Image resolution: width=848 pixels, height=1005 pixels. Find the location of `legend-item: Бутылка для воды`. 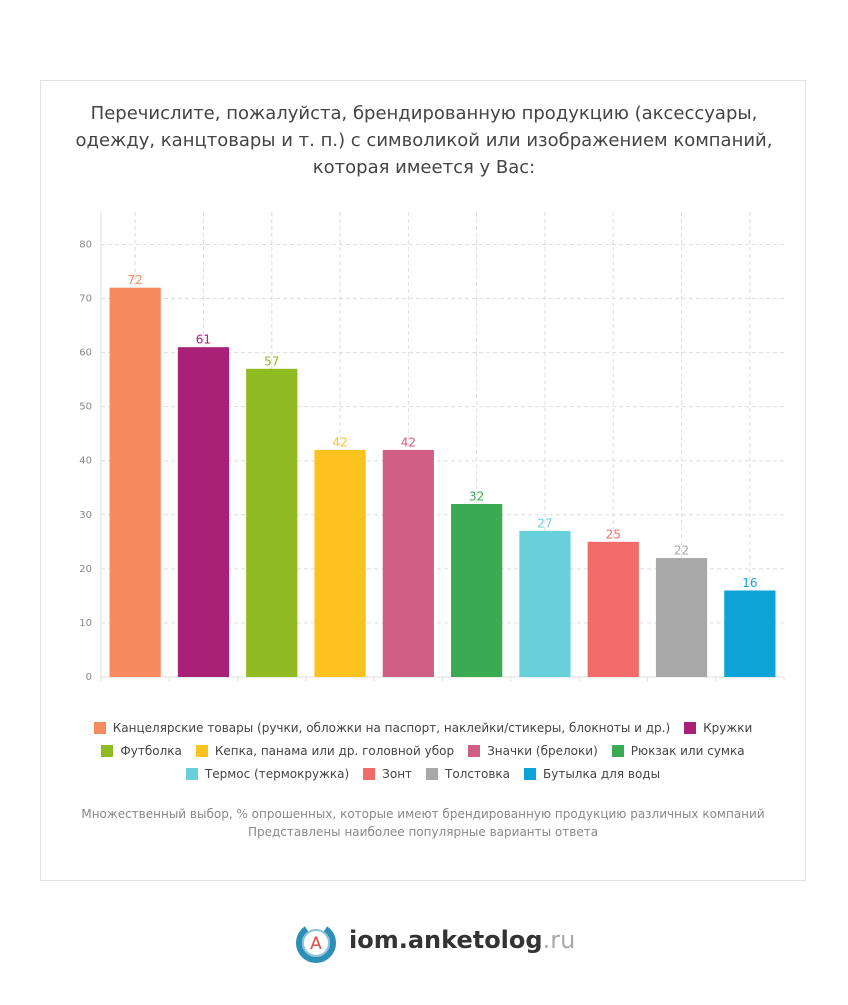

legend-item: Бутылка для воды is located at coordinates (592, 774).